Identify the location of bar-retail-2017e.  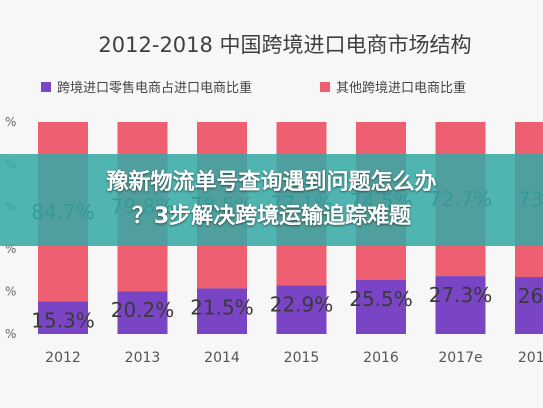
(460, 305).